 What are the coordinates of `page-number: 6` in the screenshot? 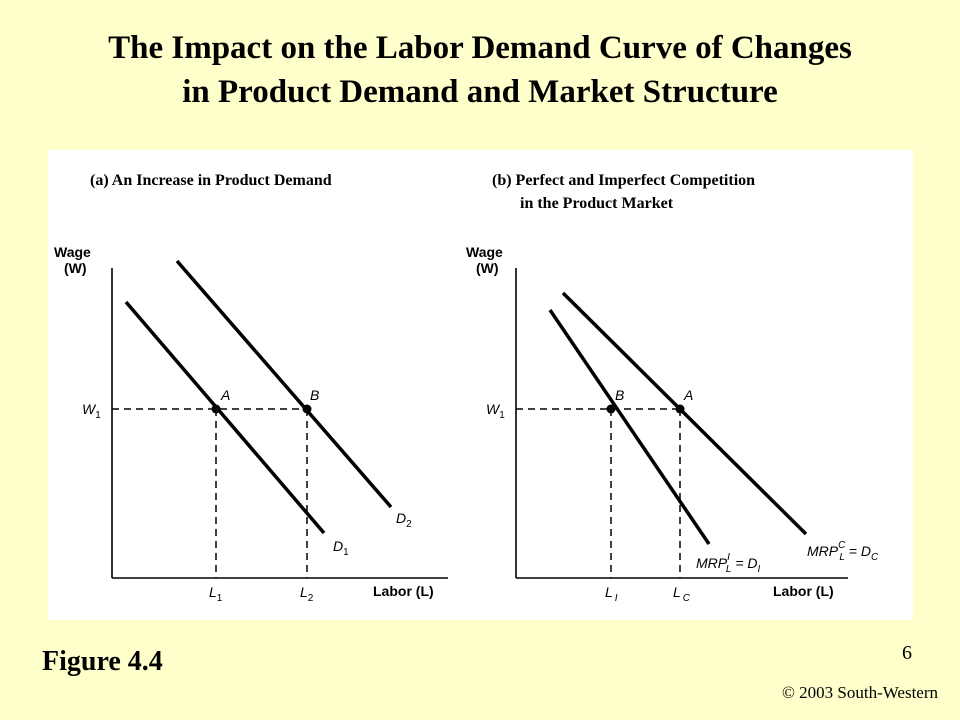 It's located at (907, 653).